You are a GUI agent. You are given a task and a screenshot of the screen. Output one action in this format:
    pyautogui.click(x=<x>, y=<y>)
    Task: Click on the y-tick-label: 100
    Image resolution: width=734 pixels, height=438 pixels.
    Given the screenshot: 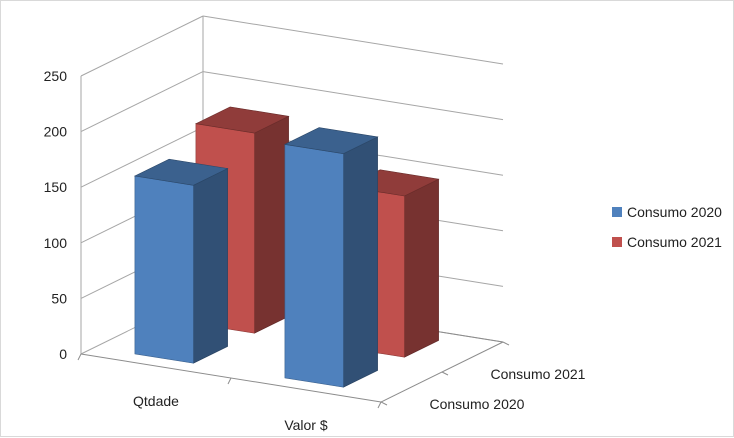 What is the action you would take?
    pyautogui.click(x=56, y=243)
    